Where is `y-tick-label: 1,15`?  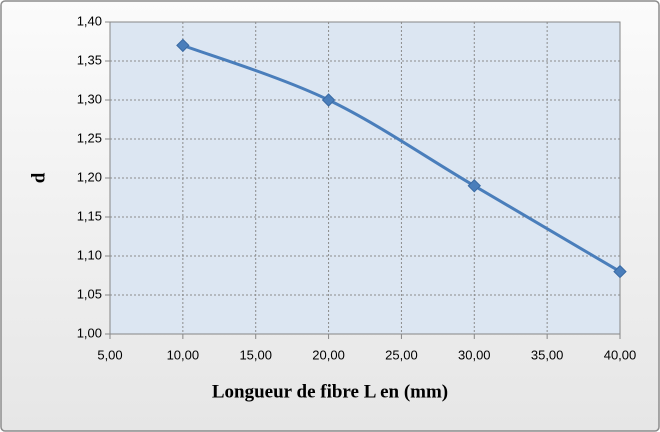
y-tick-label: 1,15 is located at coordinates (89, 215).